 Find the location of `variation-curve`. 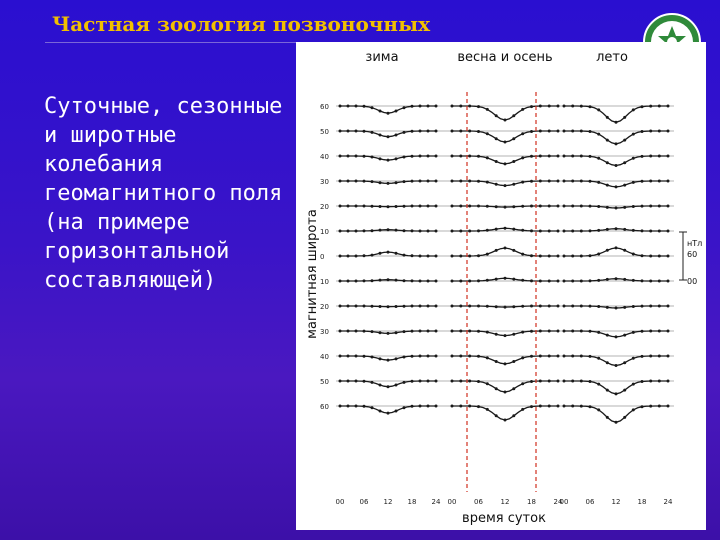

variation-curve is located at coordinates (616, 114).